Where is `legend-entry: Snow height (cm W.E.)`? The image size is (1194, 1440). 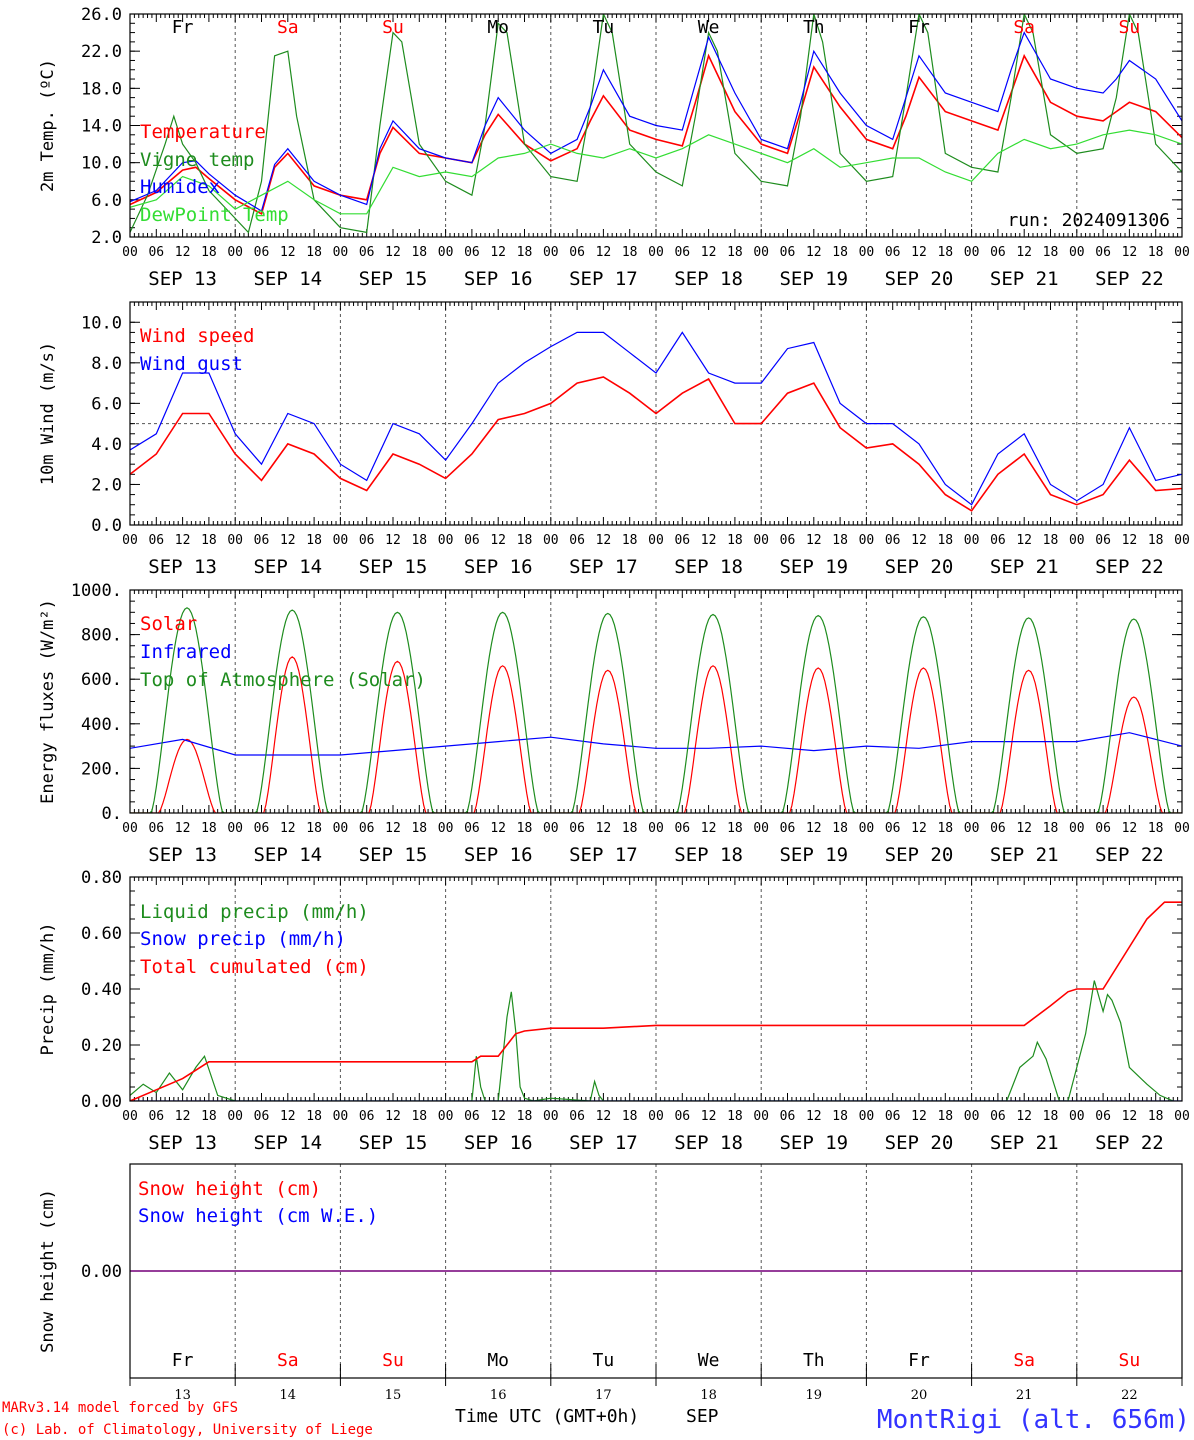
legend-entry: Snow height (cm W.E.) is located at coordinates (258, 1216).